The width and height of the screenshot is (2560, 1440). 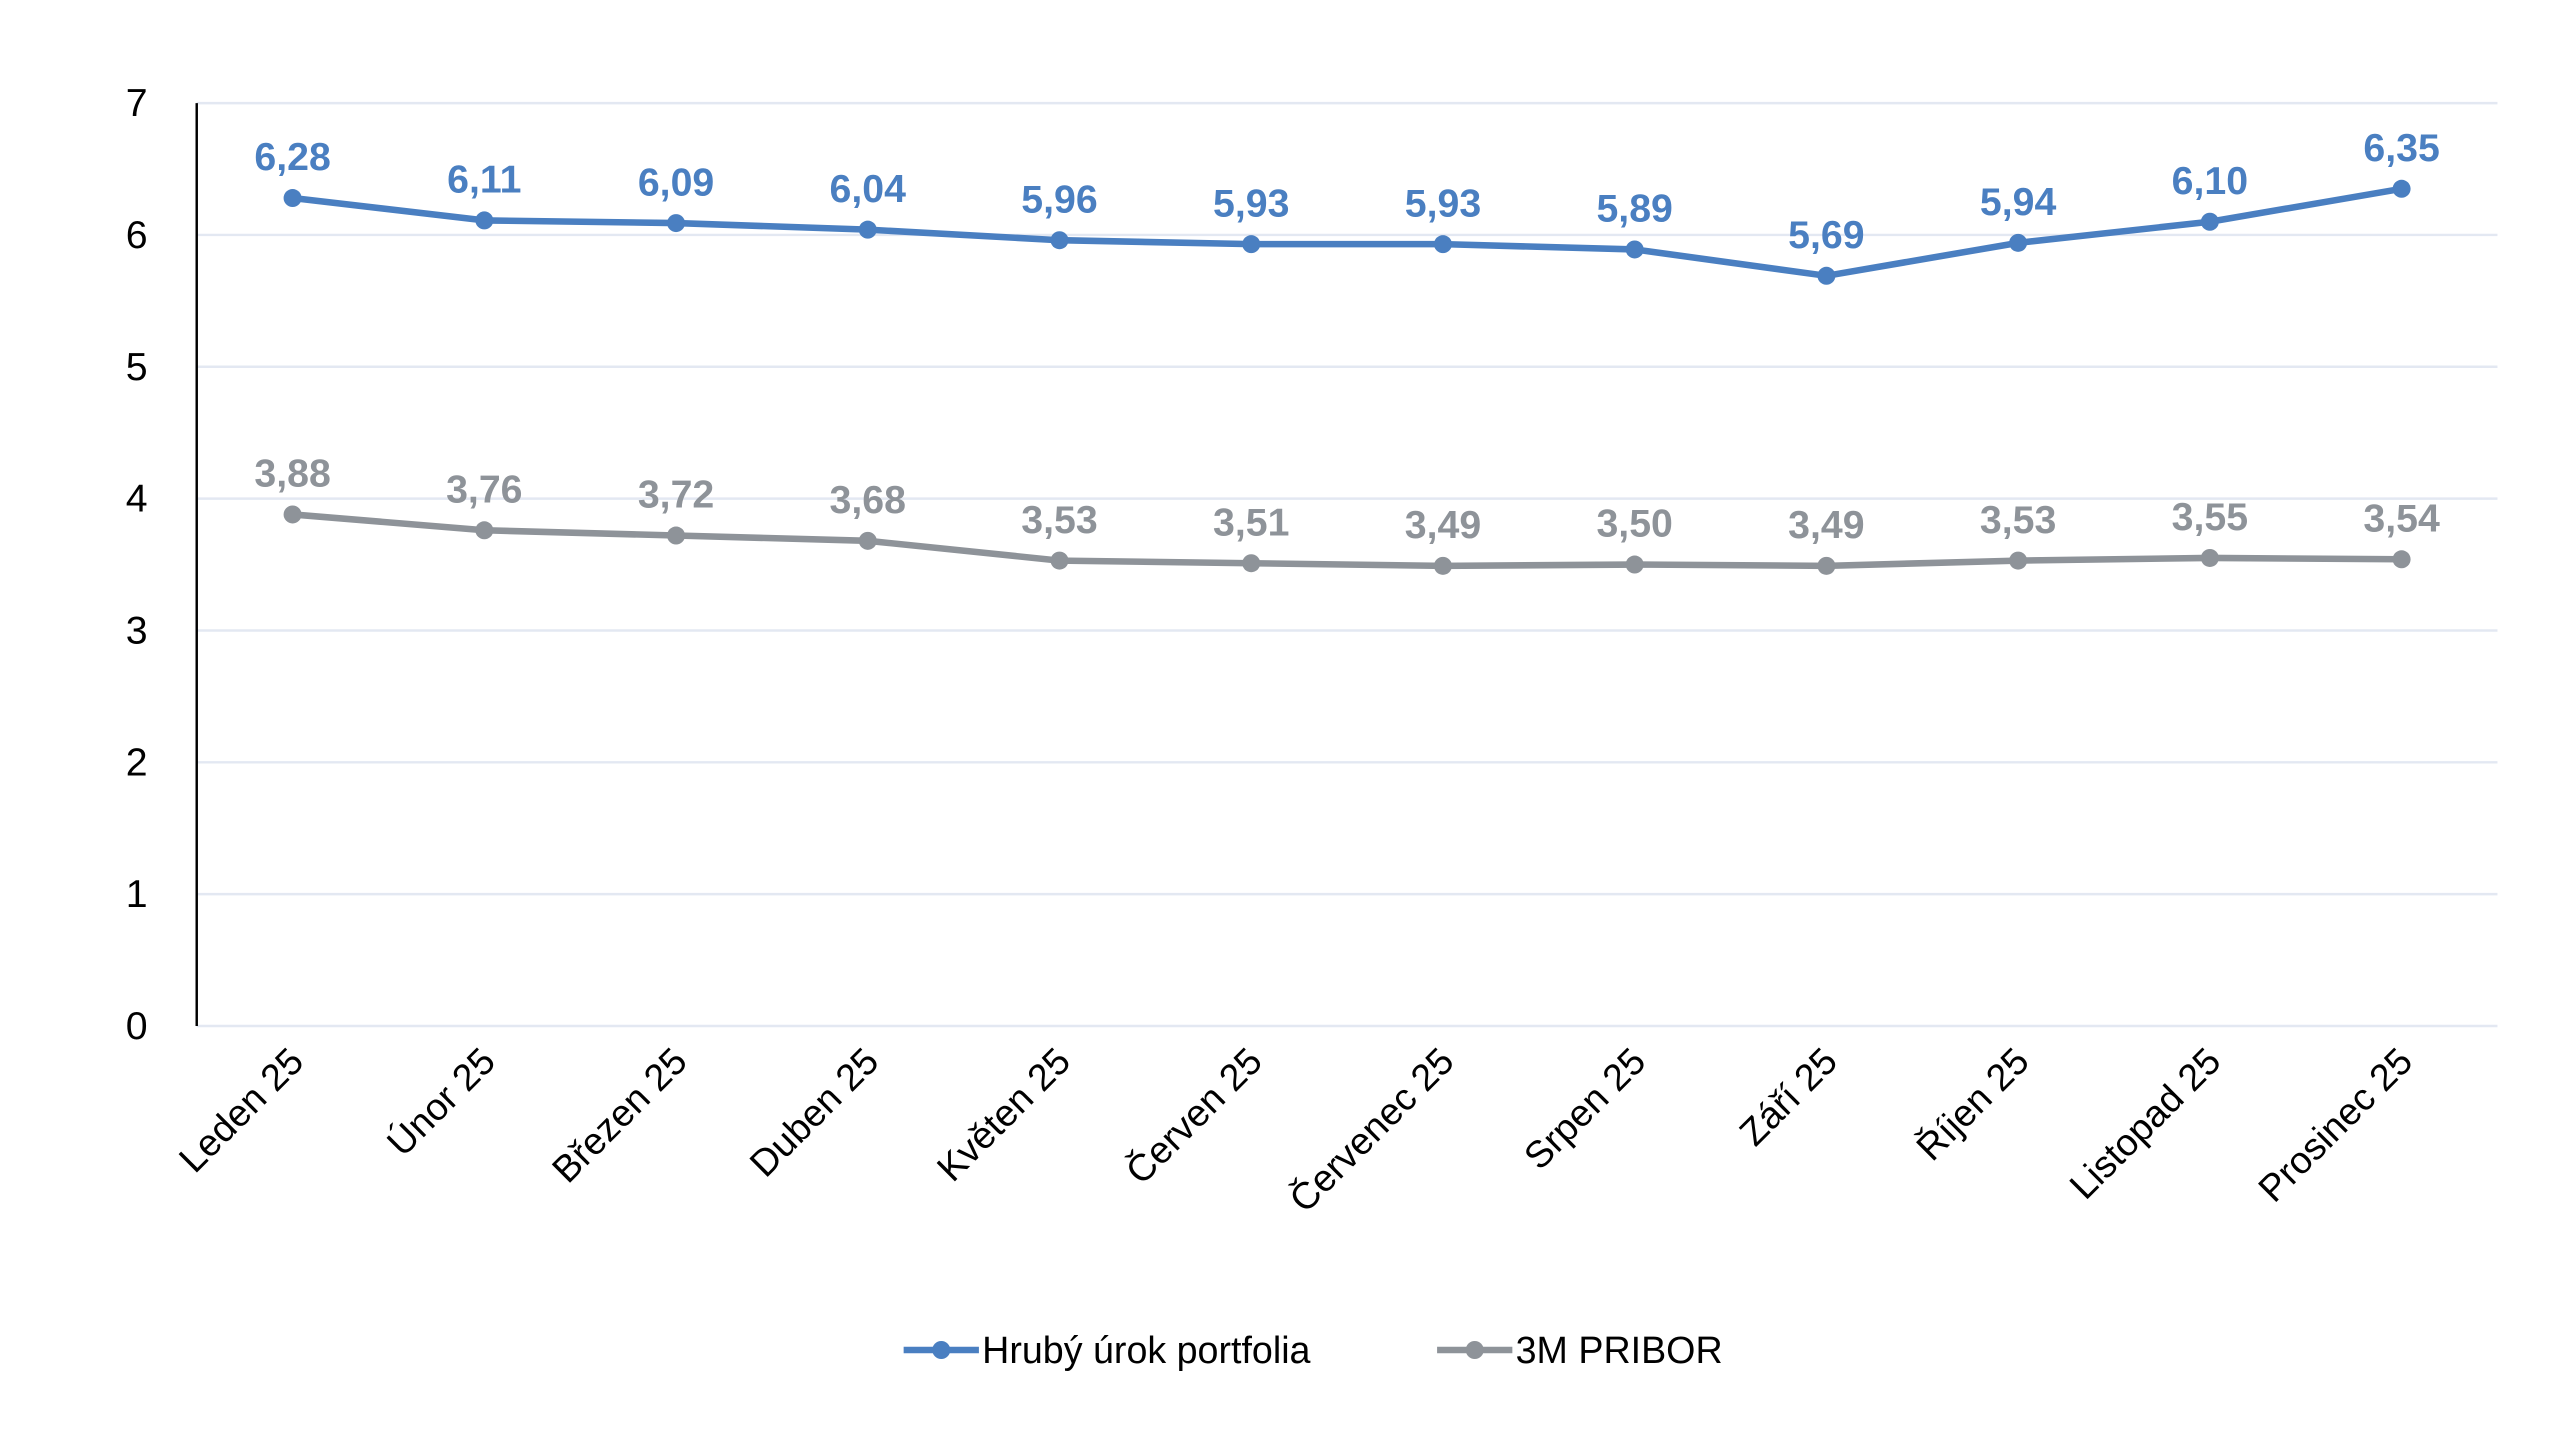 I want to click on data-label: 3,68, so click(x=868, y=500).